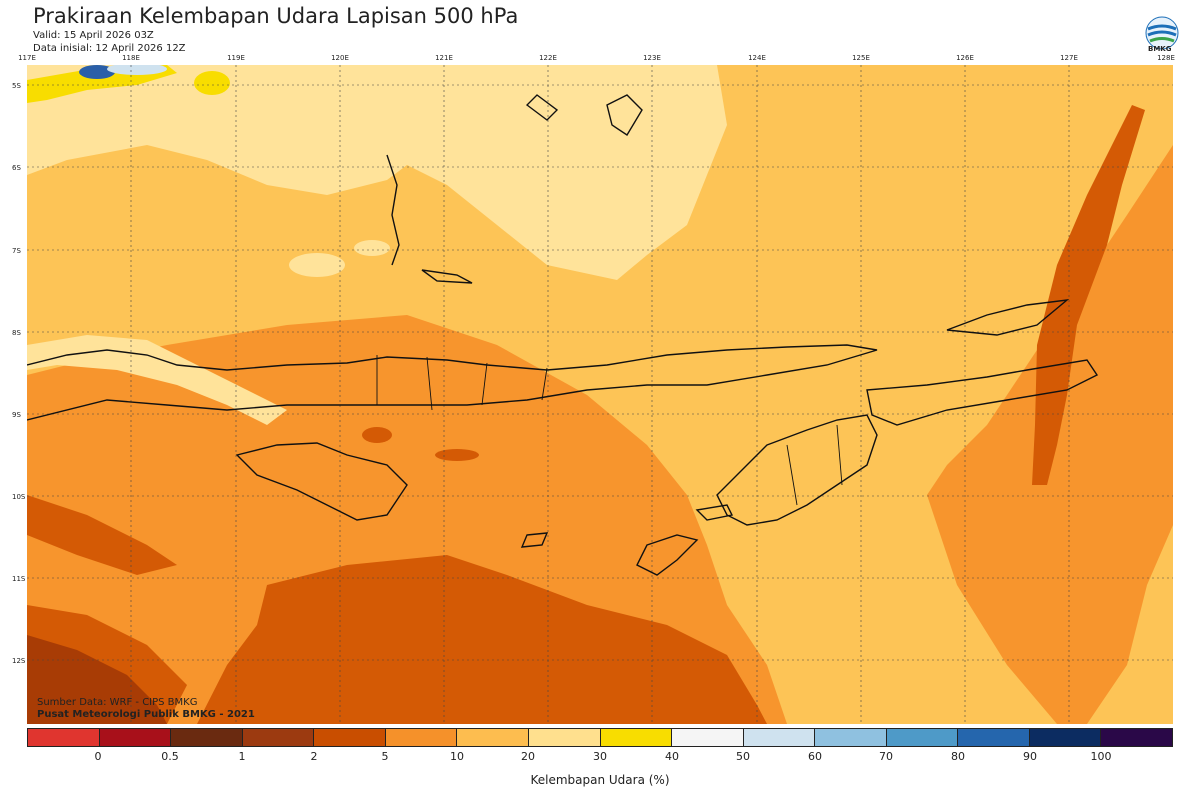 This screenshot has width=1200, height=800. What do you see at coordinates (98, 756) in the screenshot?
I see `colorbar-tick: 0` at bounding box center [98, 756].